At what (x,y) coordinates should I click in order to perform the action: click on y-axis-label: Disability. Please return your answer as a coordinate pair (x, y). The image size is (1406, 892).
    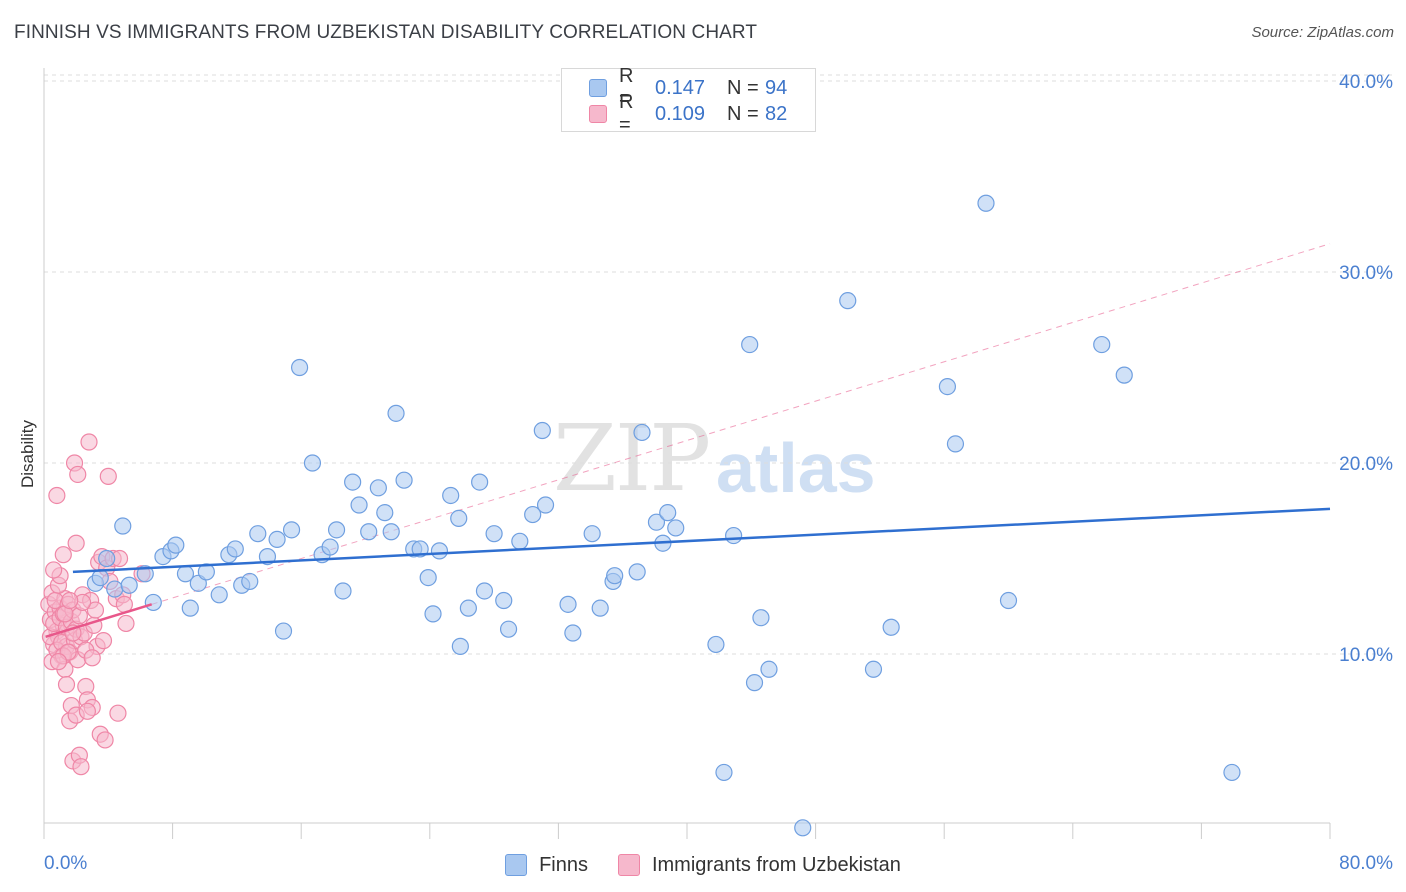
    Looking at the image, I should click on (27, 453).